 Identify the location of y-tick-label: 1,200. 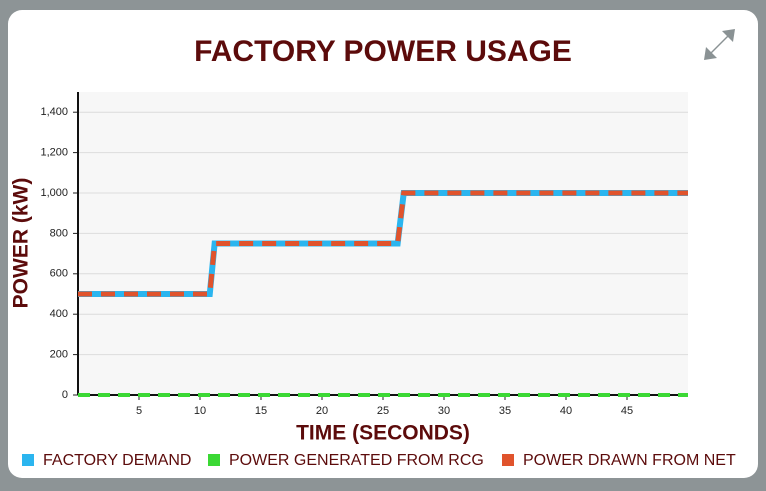
(54, 153).